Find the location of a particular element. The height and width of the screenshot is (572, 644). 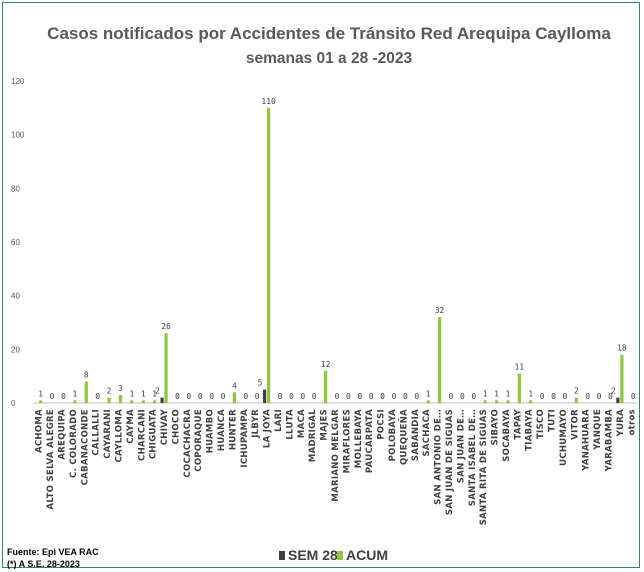

x-tick-label: C. COLORADO is located at coordinates (74, 443).